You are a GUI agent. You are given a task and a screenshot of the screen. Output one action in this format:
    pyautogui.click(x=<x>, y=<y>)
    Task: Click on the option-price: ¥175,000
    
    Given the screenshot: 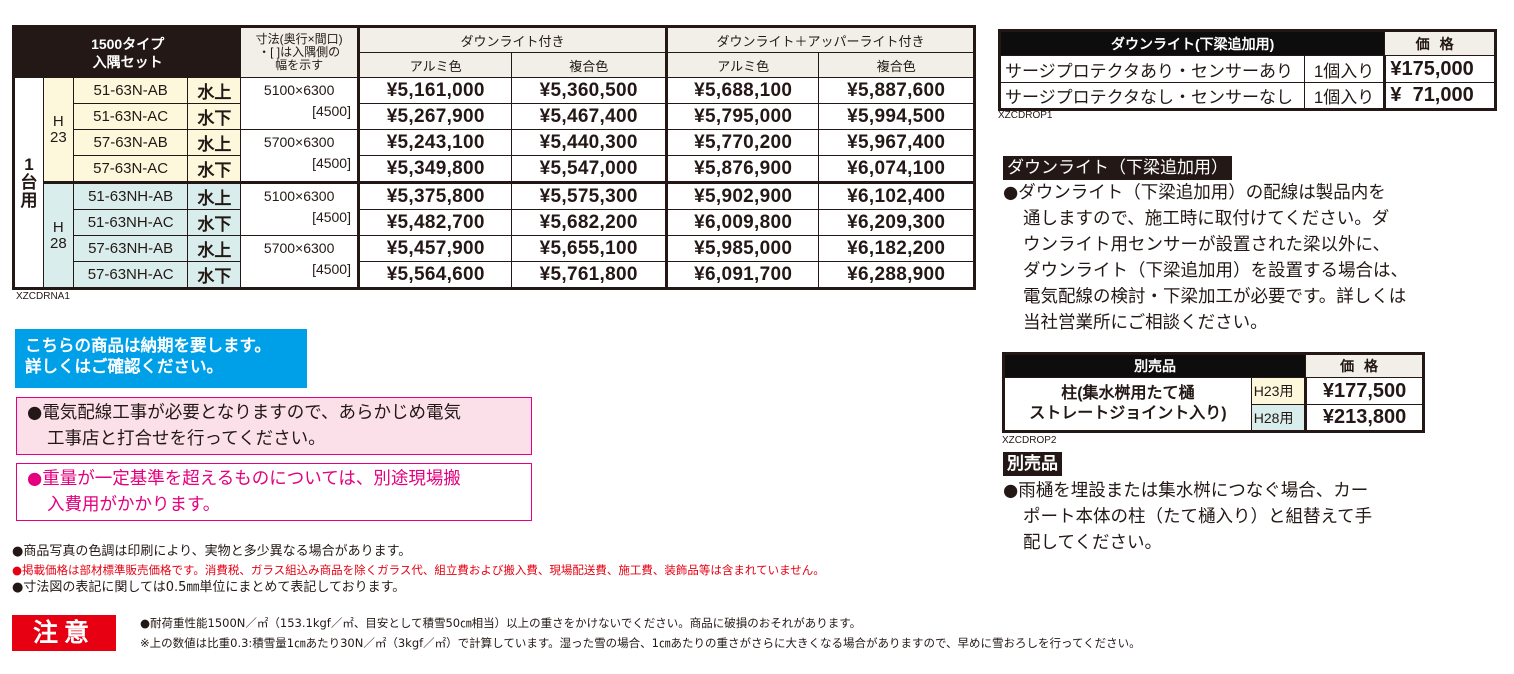 What is the action you would take?
    pyautogui.click(x=1439, y=69)
    